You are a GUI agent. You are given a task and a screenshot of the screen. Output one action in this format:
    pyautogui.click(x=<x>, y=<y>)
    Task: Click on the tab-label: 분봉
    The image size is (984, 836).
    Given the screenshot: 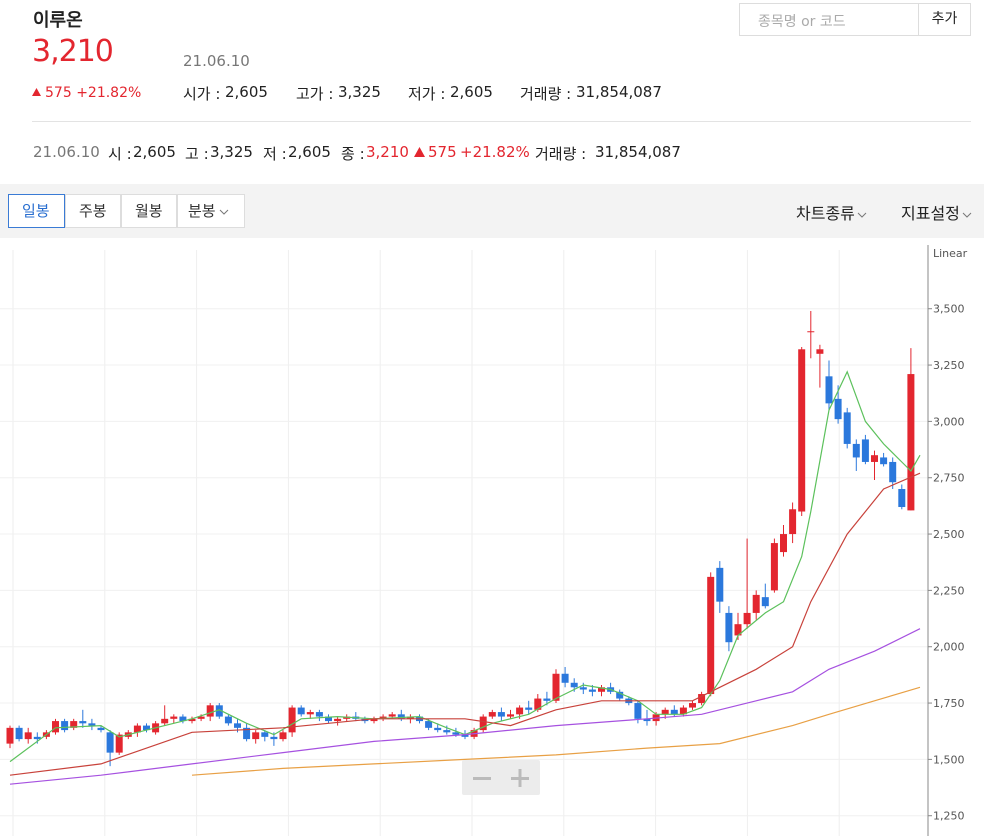 What is the action you would take?
    pyautogui.click(x=202, y=211)
    